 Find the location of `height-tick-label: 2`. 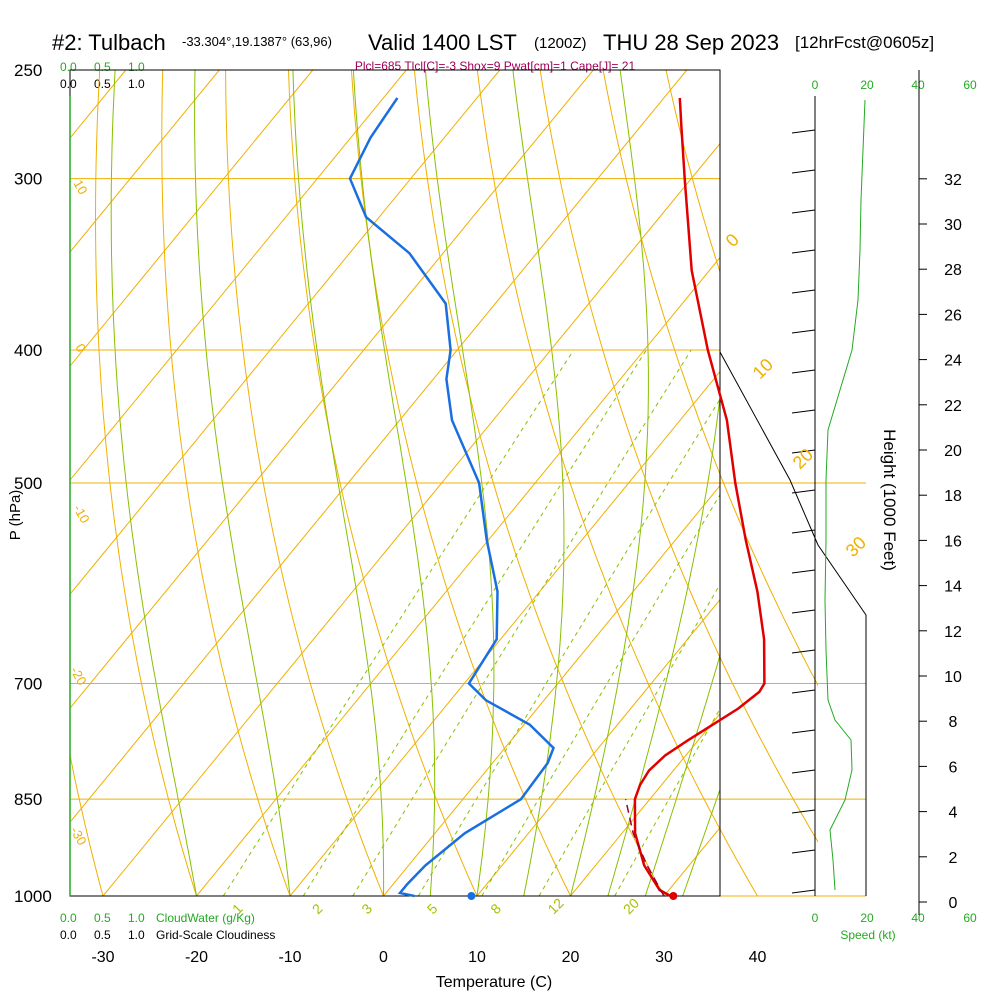

height-tick-label: 2 is located at coordinates (953, 858).